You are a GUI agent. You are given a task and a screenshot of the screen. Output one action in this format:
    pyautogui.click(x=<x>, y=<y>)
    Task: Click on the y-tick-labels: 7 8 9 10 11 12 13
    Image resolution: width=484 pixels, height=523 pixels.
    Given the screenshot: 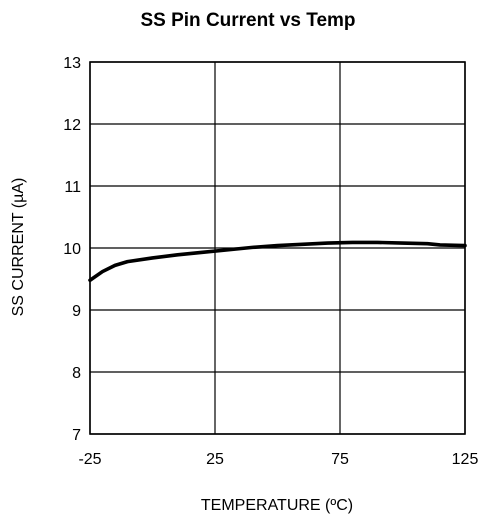 What is the action you would take?
    pyautogui.click(x=72, y=249)
    